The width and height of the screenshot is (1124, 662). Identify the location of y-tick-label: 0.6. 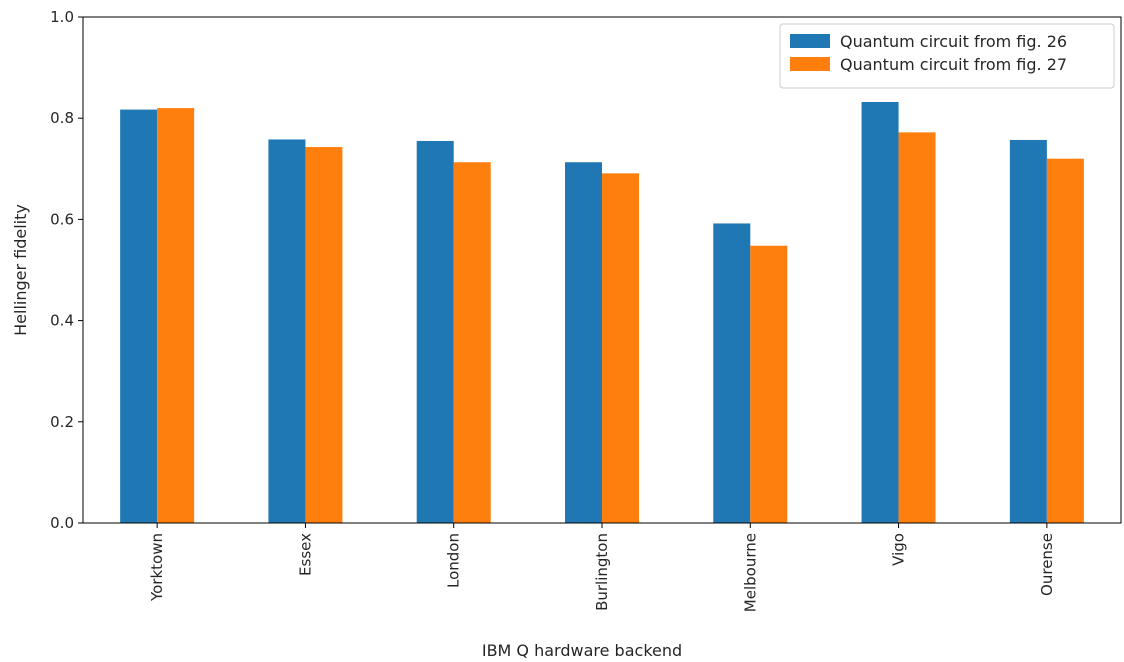
(62, 219).